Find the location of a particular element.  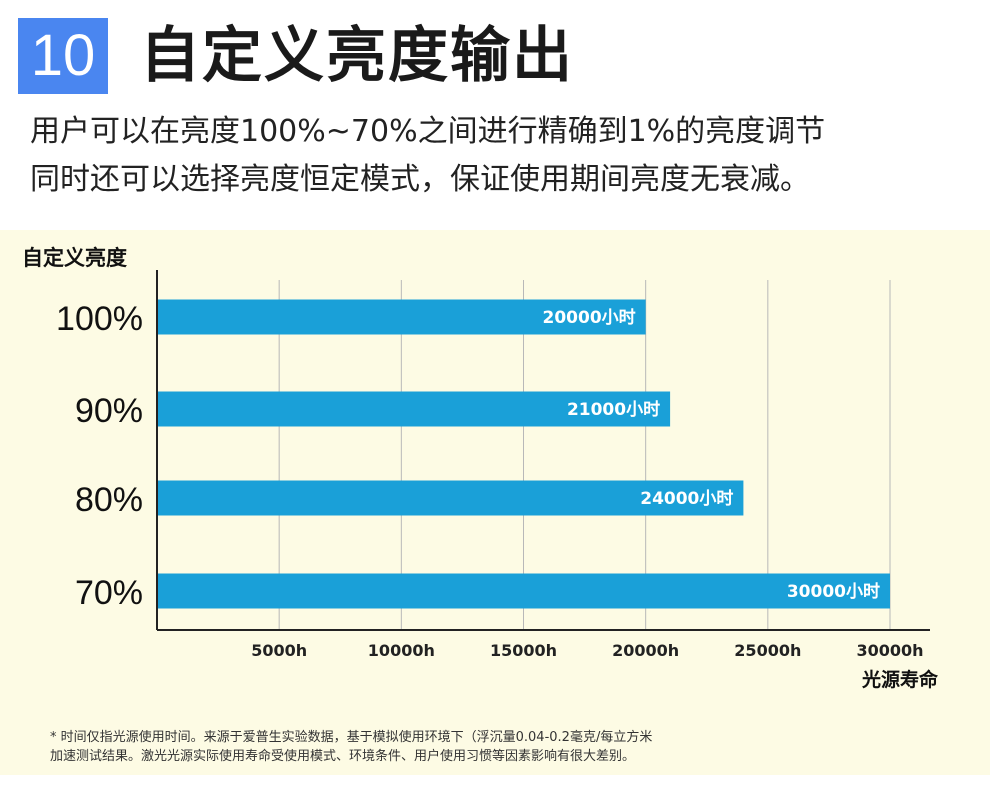

category-label: 100% is located at coordinates (99, 319).